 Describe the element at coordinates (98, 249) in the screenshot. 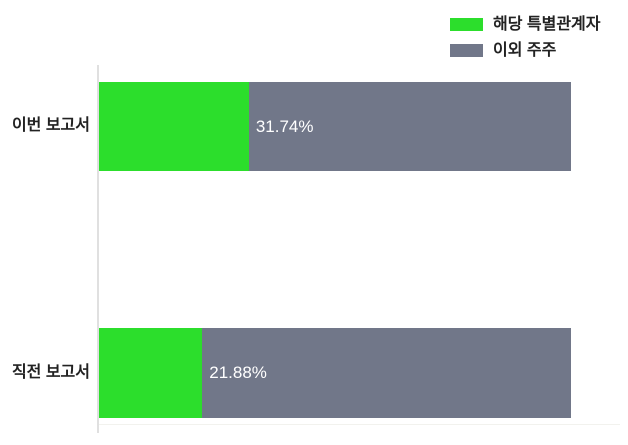

I see `y-axis-line` at that location.